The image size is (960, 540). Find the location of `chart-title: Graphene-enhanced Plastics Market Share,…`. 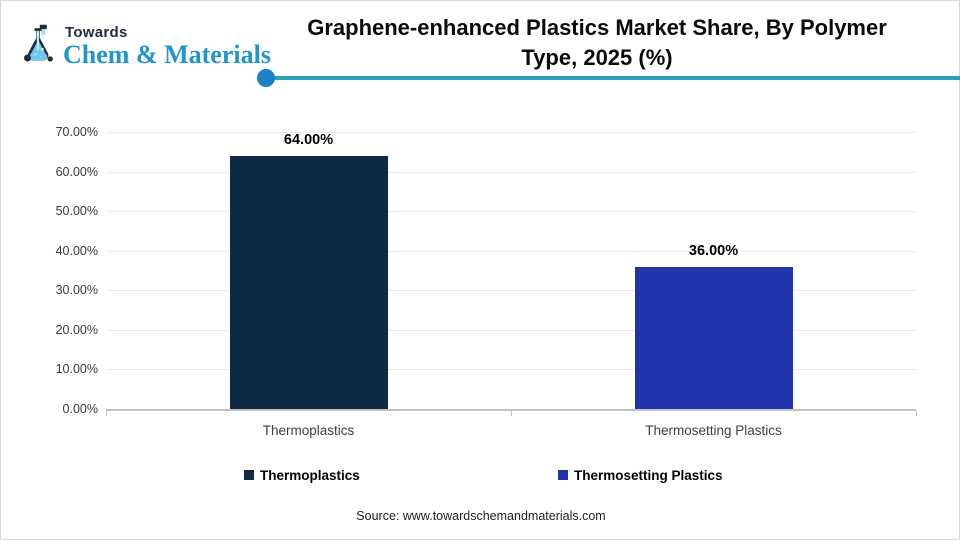

chart-title: Graphene-enhanced Plastics Market Share,… is located at coordinates (597, 42).